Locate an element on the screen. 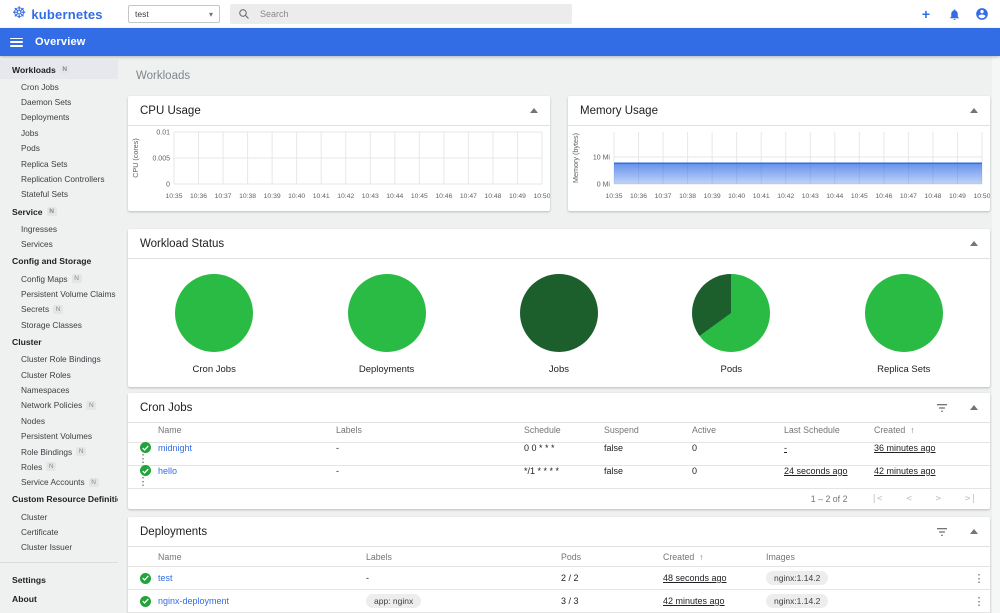 The image size is (1000, 613). sidebar-item-label: Pods is located at coordinates (30, 148).